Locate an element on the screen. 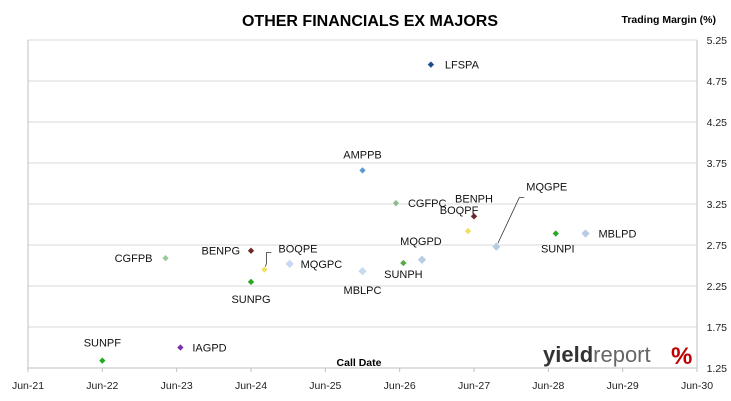 The height and width of the screenshot is (401, 731). label-cgfpc: CGFPC is located at coordinates (427, 204).